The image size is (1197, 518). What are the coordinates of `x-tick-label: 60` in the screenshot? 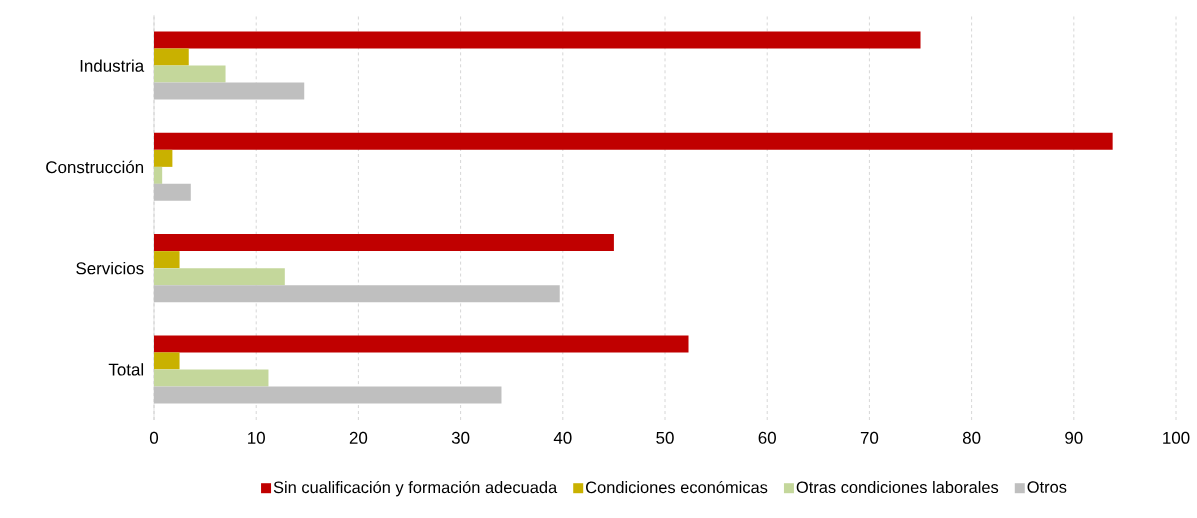 It's located at (767, 437).